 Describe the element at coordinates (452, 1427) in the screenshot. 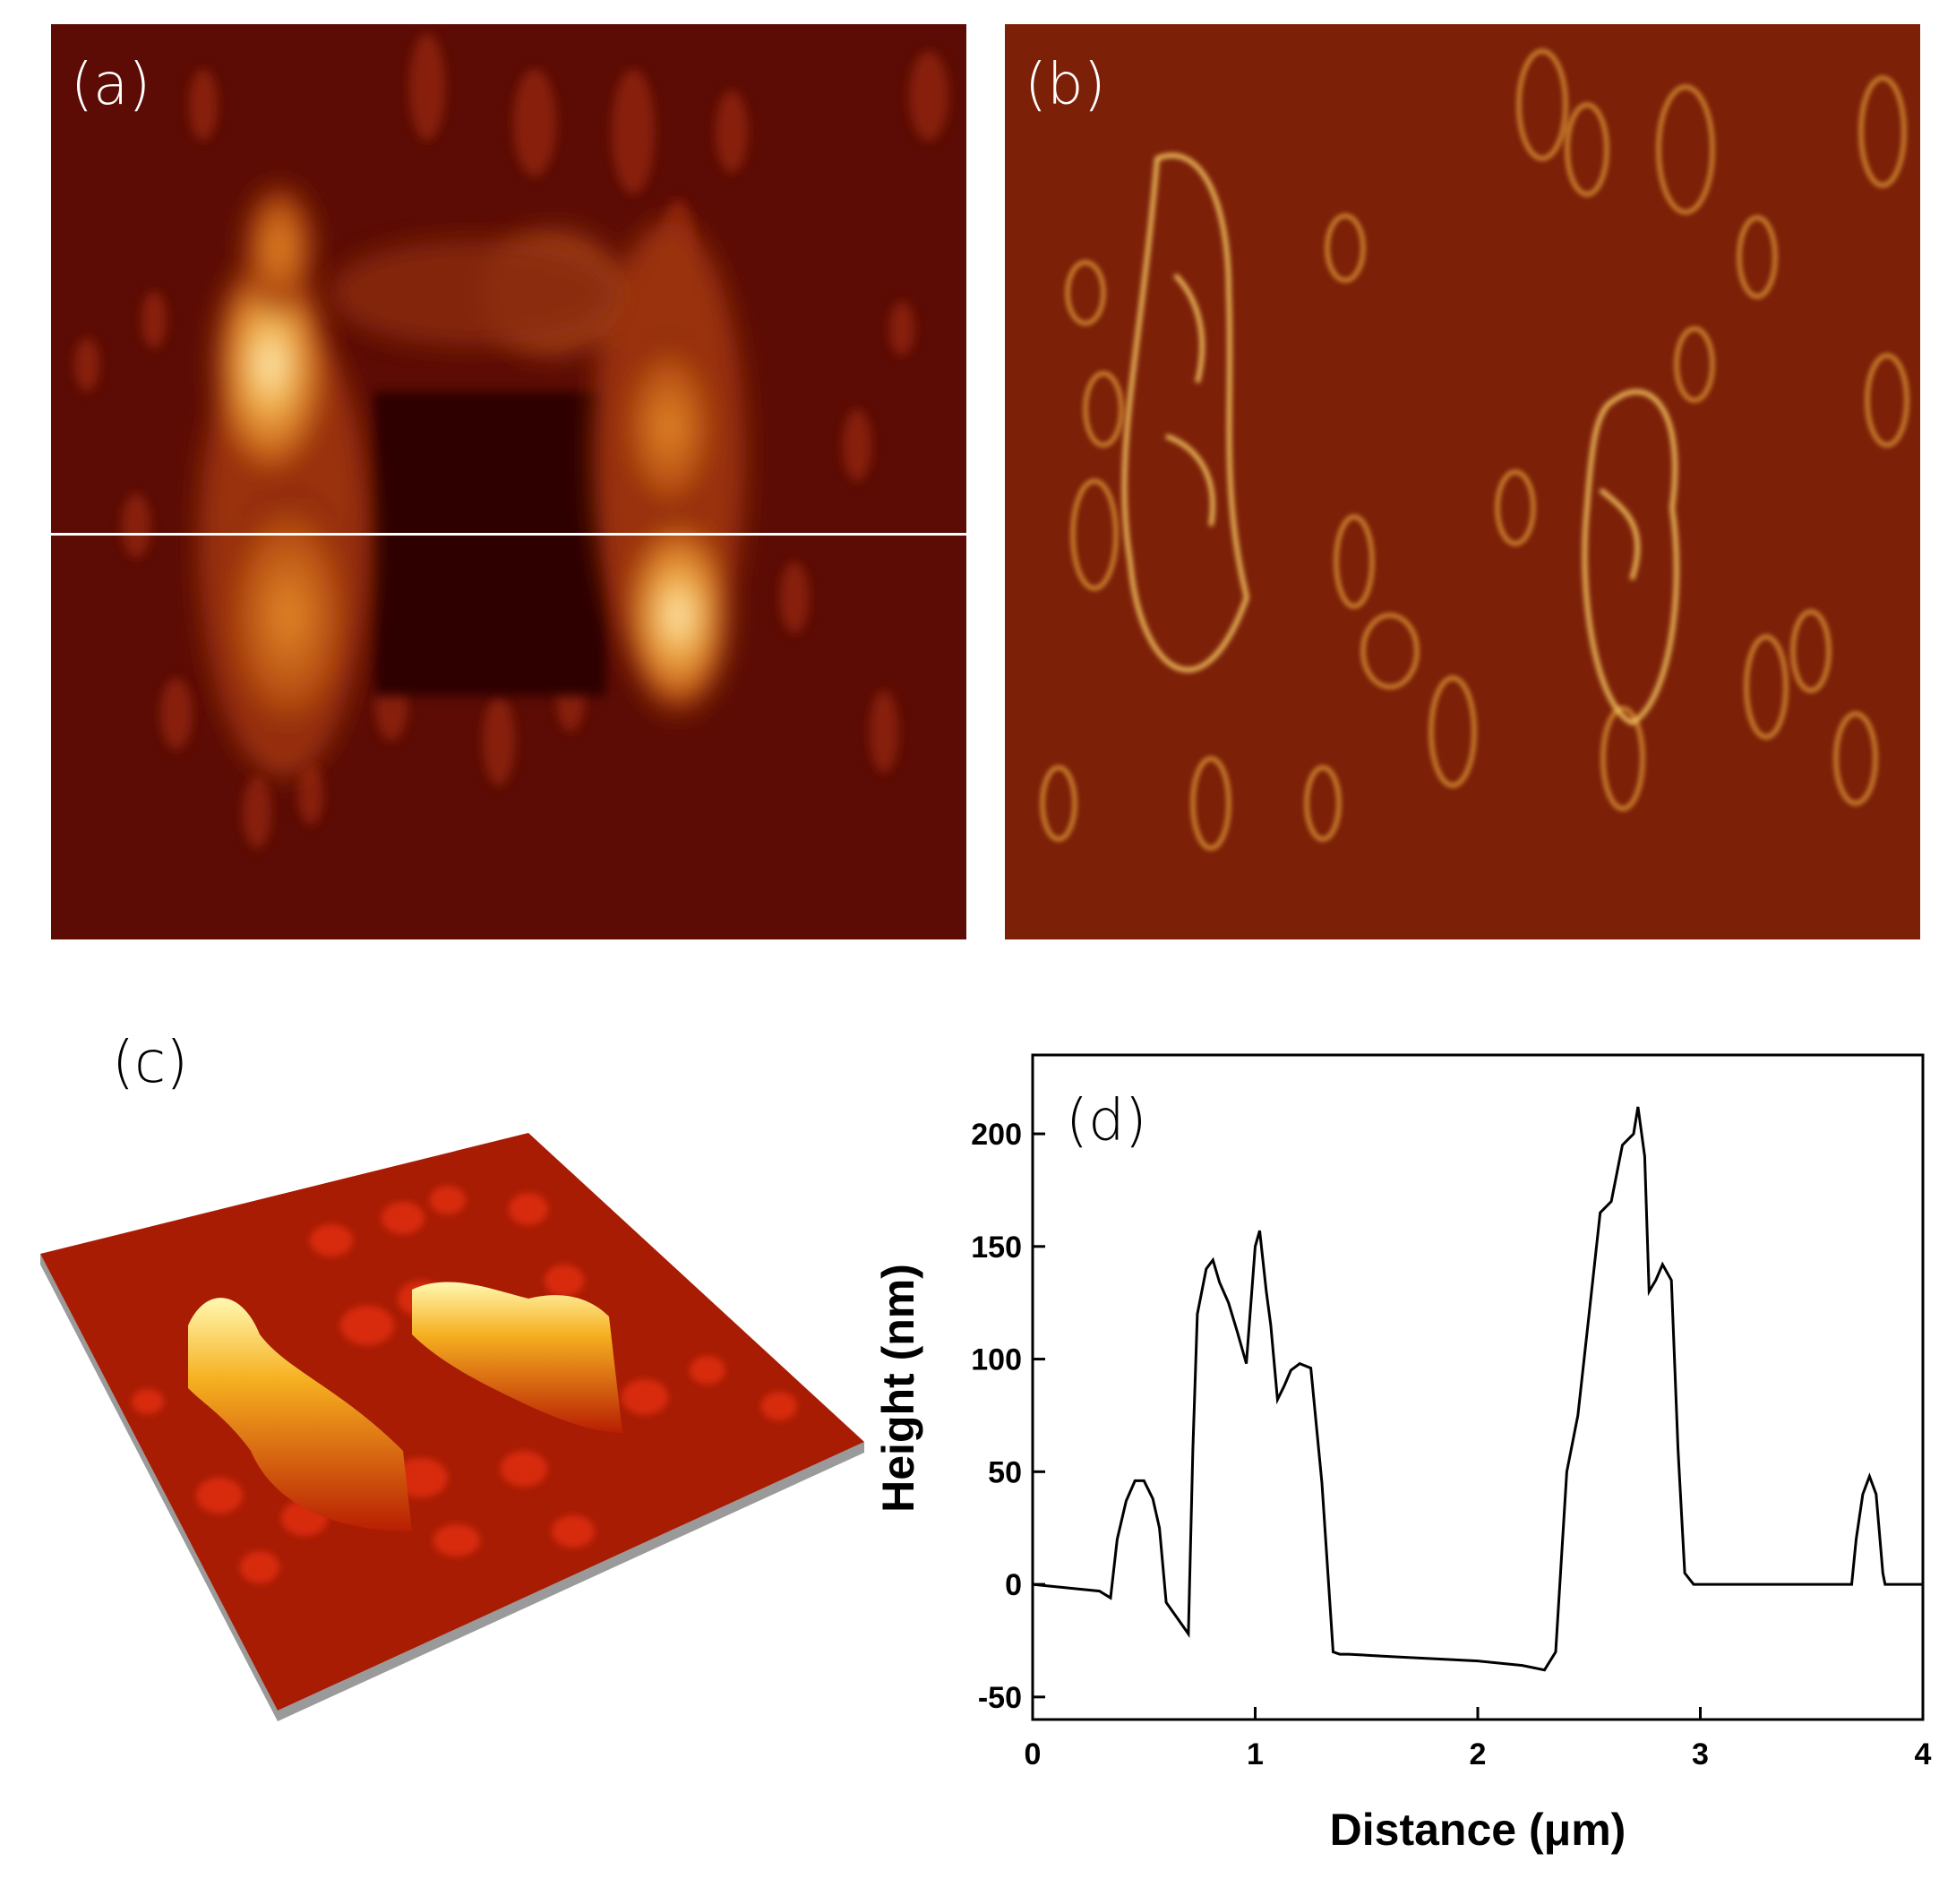

I see `afm-3d-surface` at that location.